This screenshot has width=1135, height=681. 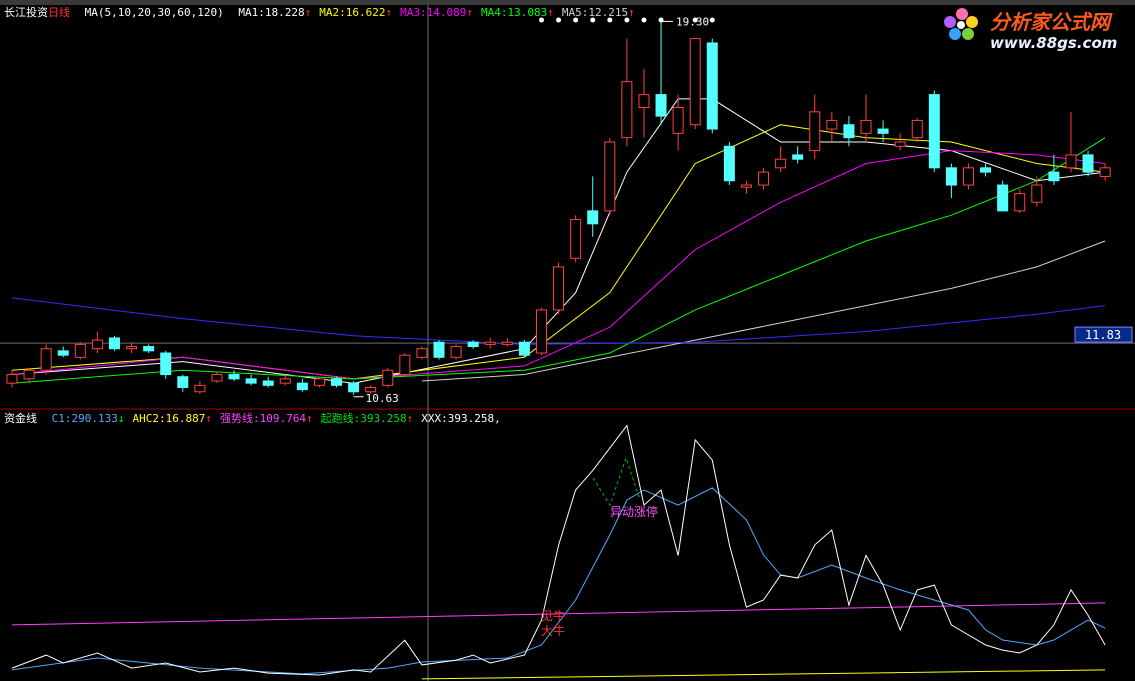 I want to click on ma-readout: 14.089, so click(x=446, y=12).